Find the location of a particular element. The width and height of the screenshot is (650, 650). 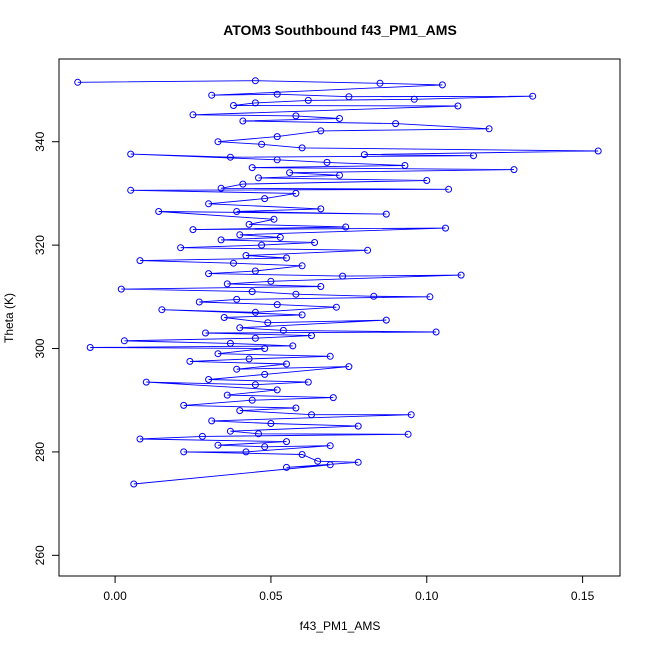

y-tick-label: 340 is located at coordinates (40, 141).